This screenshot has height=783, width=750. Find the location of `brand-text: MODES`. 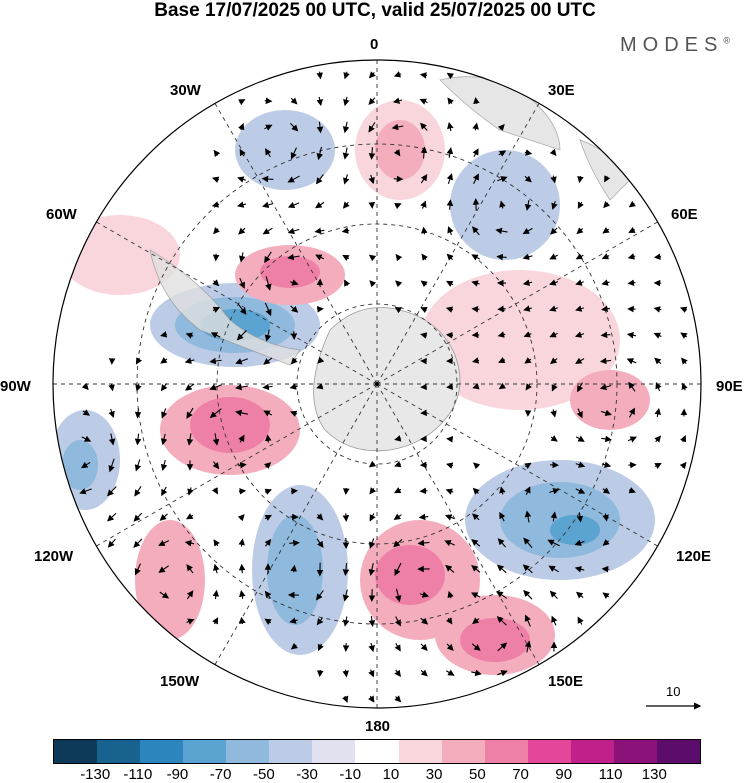

brand-text: MODES is located at coordinates (672, 45).